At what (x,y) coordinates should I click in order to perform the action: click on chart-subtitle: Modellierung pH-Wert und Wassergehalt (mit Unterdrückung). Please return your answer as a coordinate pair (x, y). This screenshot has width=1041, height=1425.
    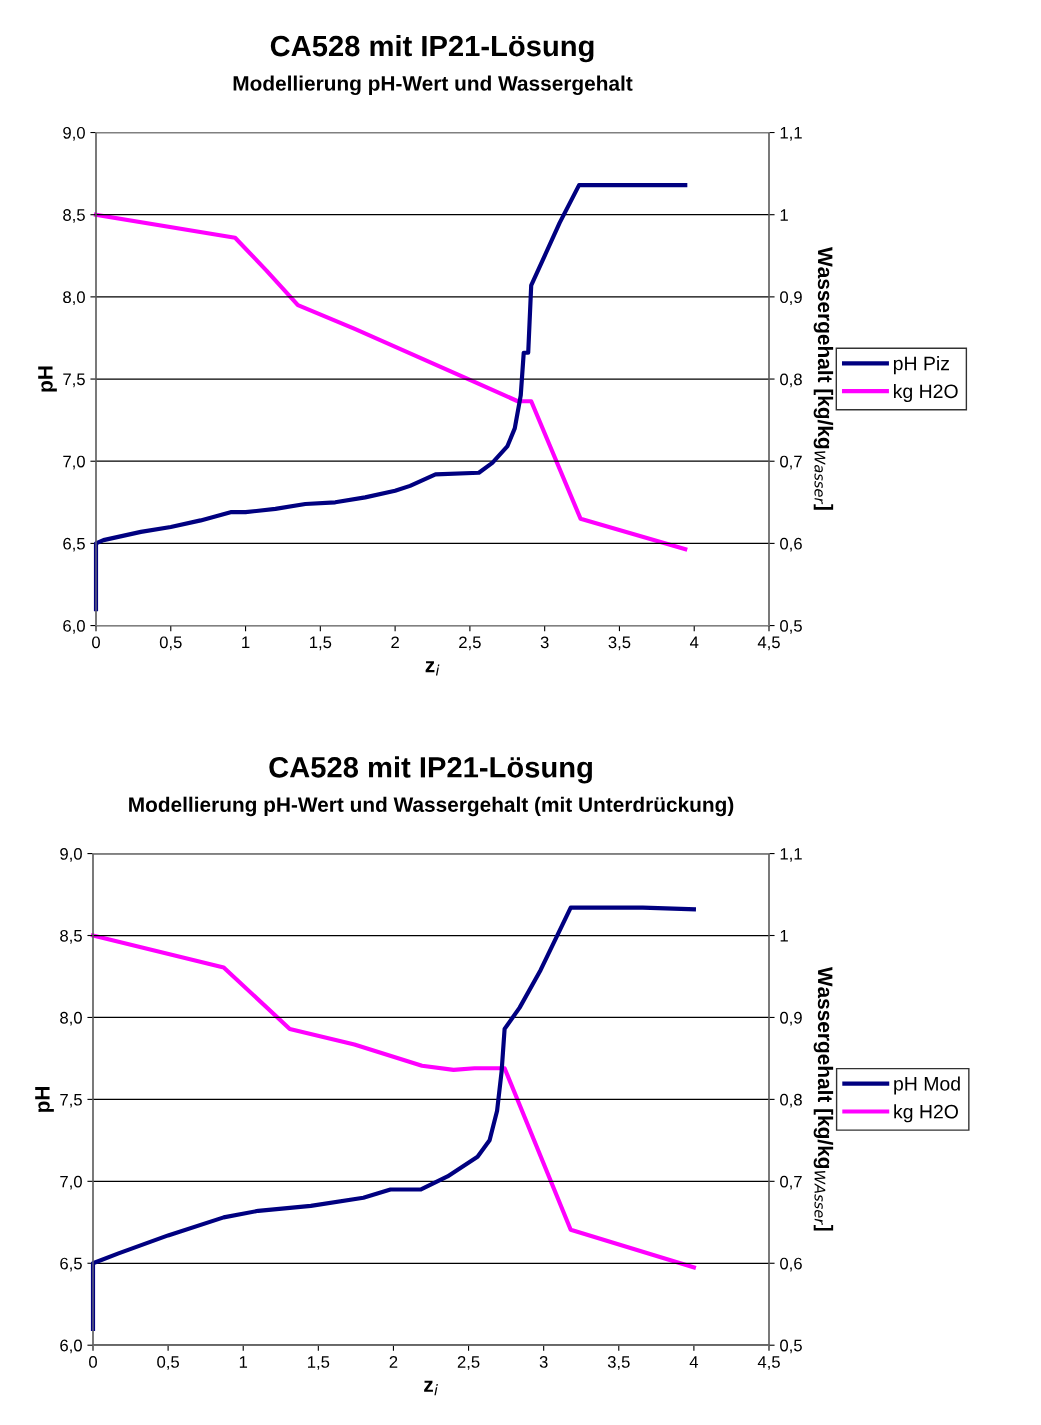
    Looking at the image, I should click on (431, 806).